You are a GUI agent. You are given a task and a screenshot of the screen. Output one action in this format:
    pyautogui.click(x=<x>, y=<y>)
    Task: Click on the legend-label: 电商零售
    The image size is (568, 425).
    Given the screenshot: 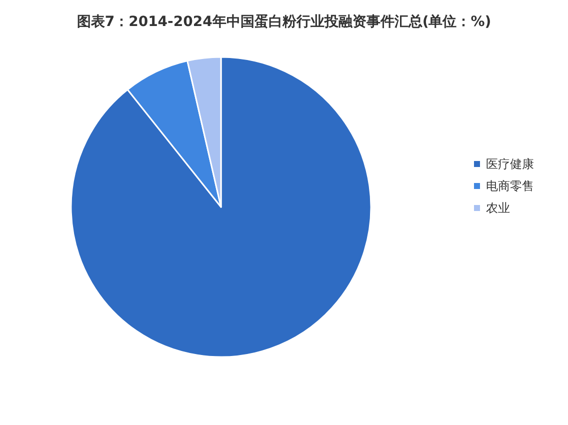 What is the action you would take?
    pyautogui.click(x=510, y=186)
    